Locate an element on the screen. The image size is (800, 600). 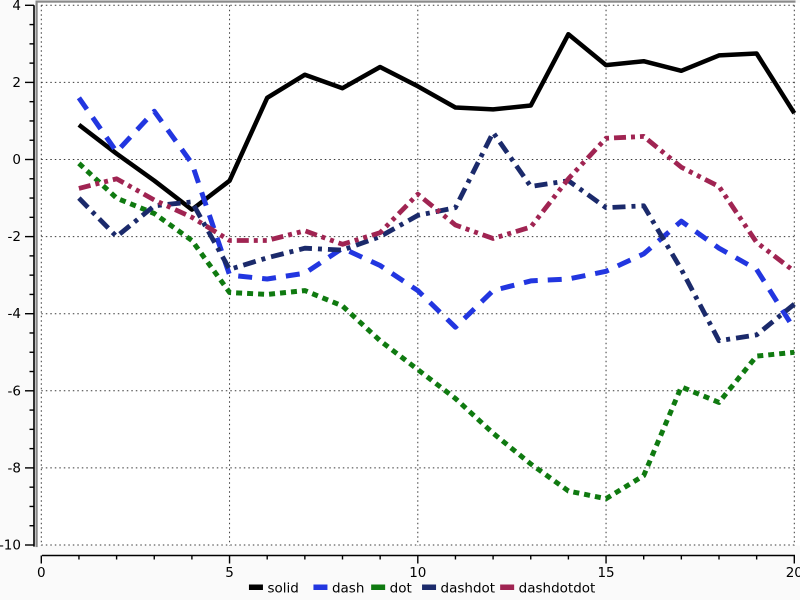
legend-swatch-dashdotdot is located at coordinates (507, 587).